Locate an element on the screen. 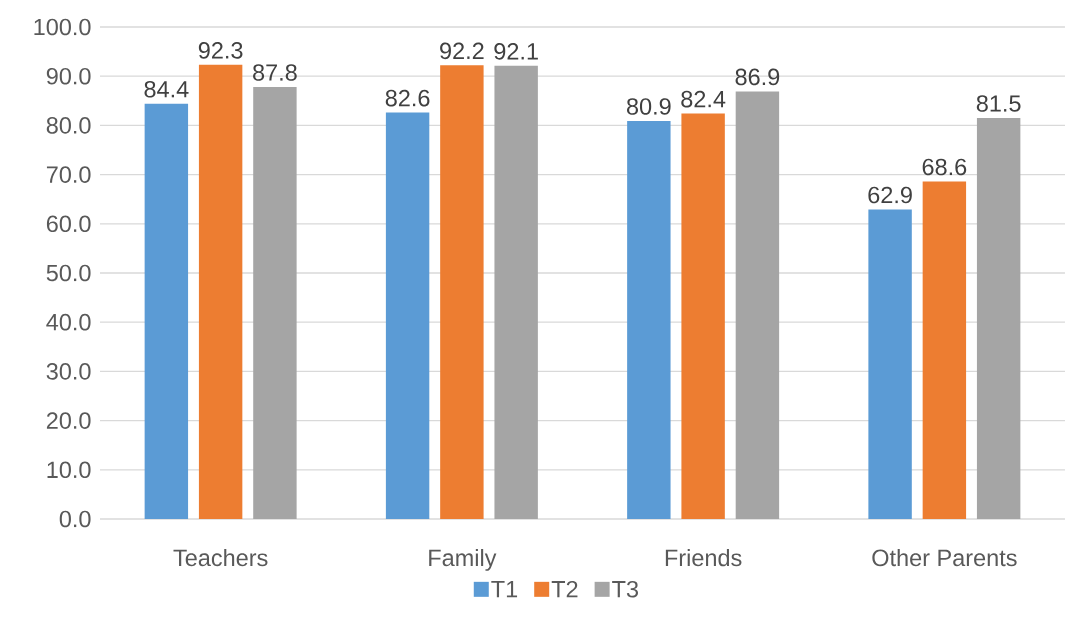  x-tick-label: Teachers is located at coordinates (220, 557).